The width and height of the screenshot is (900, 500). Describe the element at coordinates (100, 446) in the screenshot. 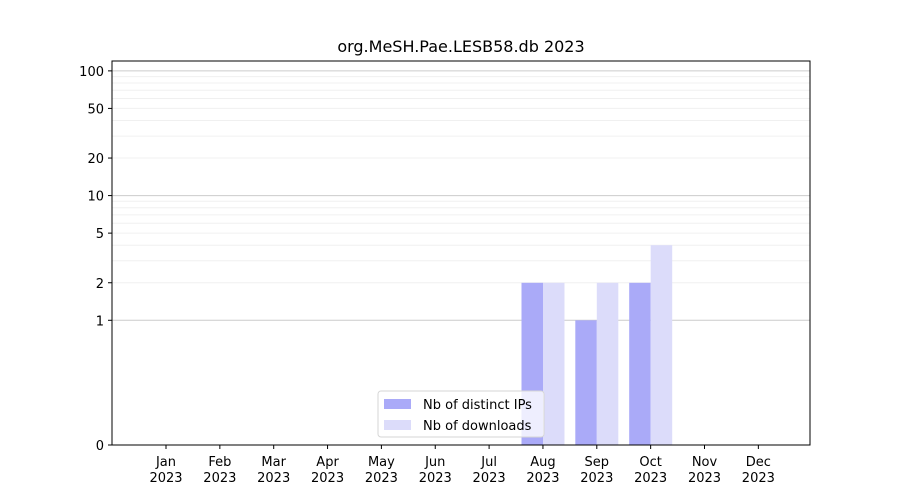

I see `y-tick-label: 0` at that location.